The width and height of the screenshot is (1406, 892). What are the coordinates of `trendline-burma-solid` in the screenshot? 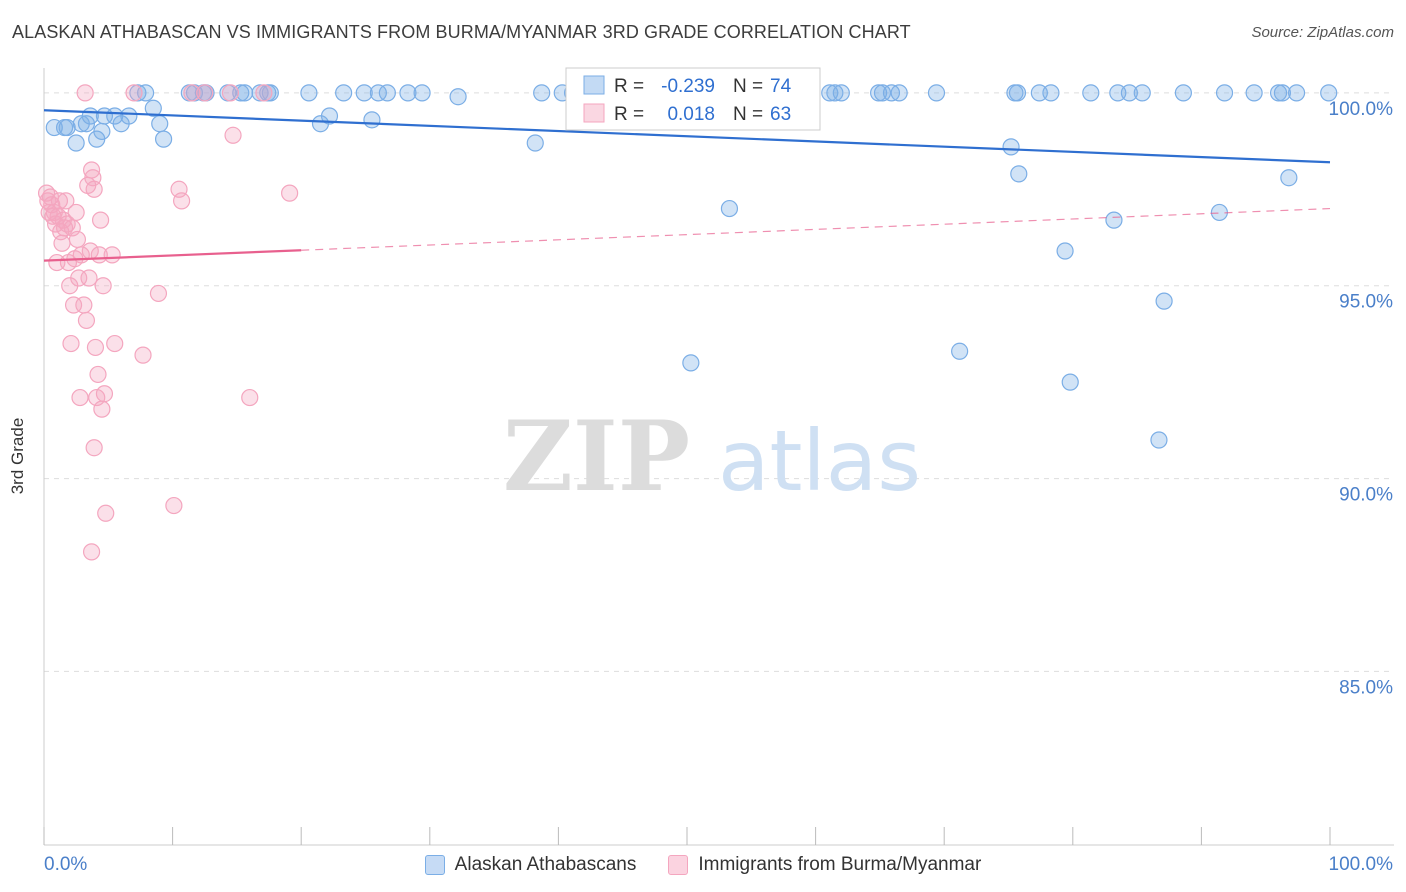 It's located at (172, 255).